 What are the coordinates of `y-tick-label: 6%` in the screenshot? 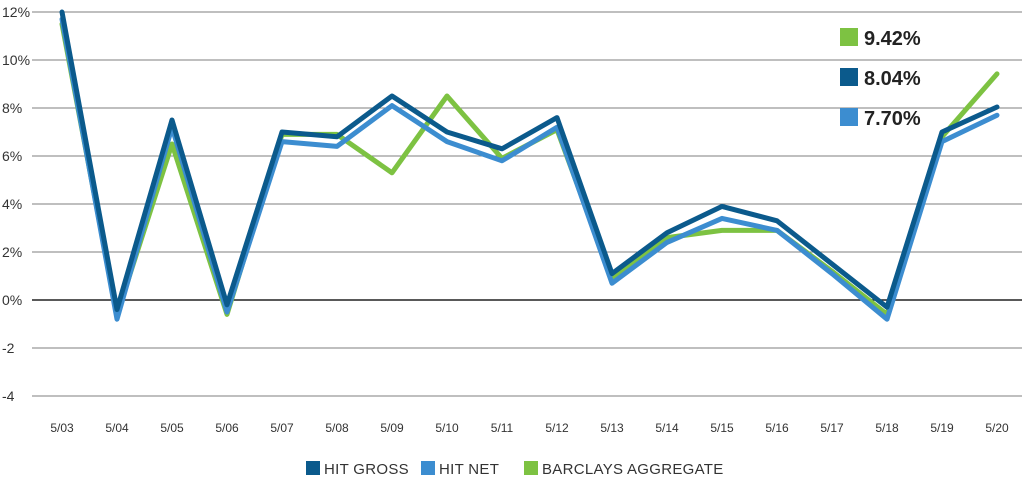 It's located at (12, 156).